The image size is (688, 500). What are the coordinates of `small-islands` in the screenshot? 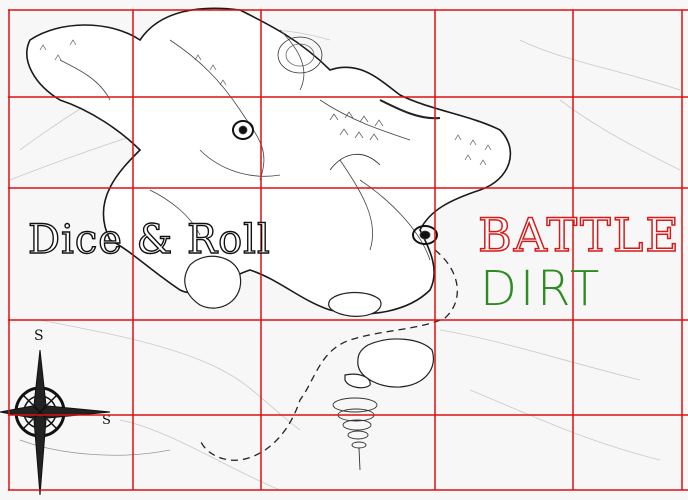 It's located at (309, 322).